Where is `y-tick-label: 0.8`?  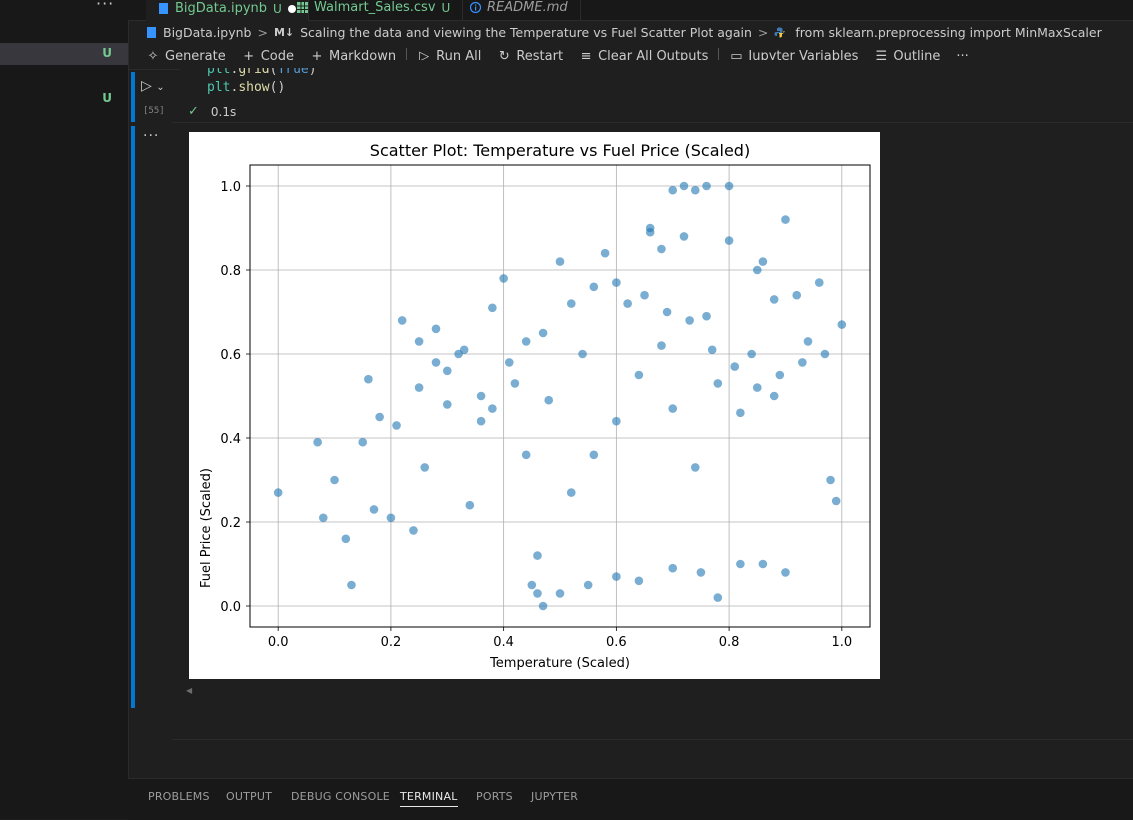
y-tick-label: 0.8 is located at coordinates (230, 271).